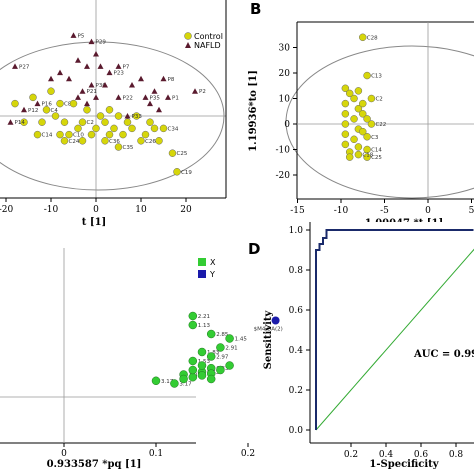  Describe the element at coordinates (254, 249) in the screenshot. I see `panel-d-letter: D` at that location.